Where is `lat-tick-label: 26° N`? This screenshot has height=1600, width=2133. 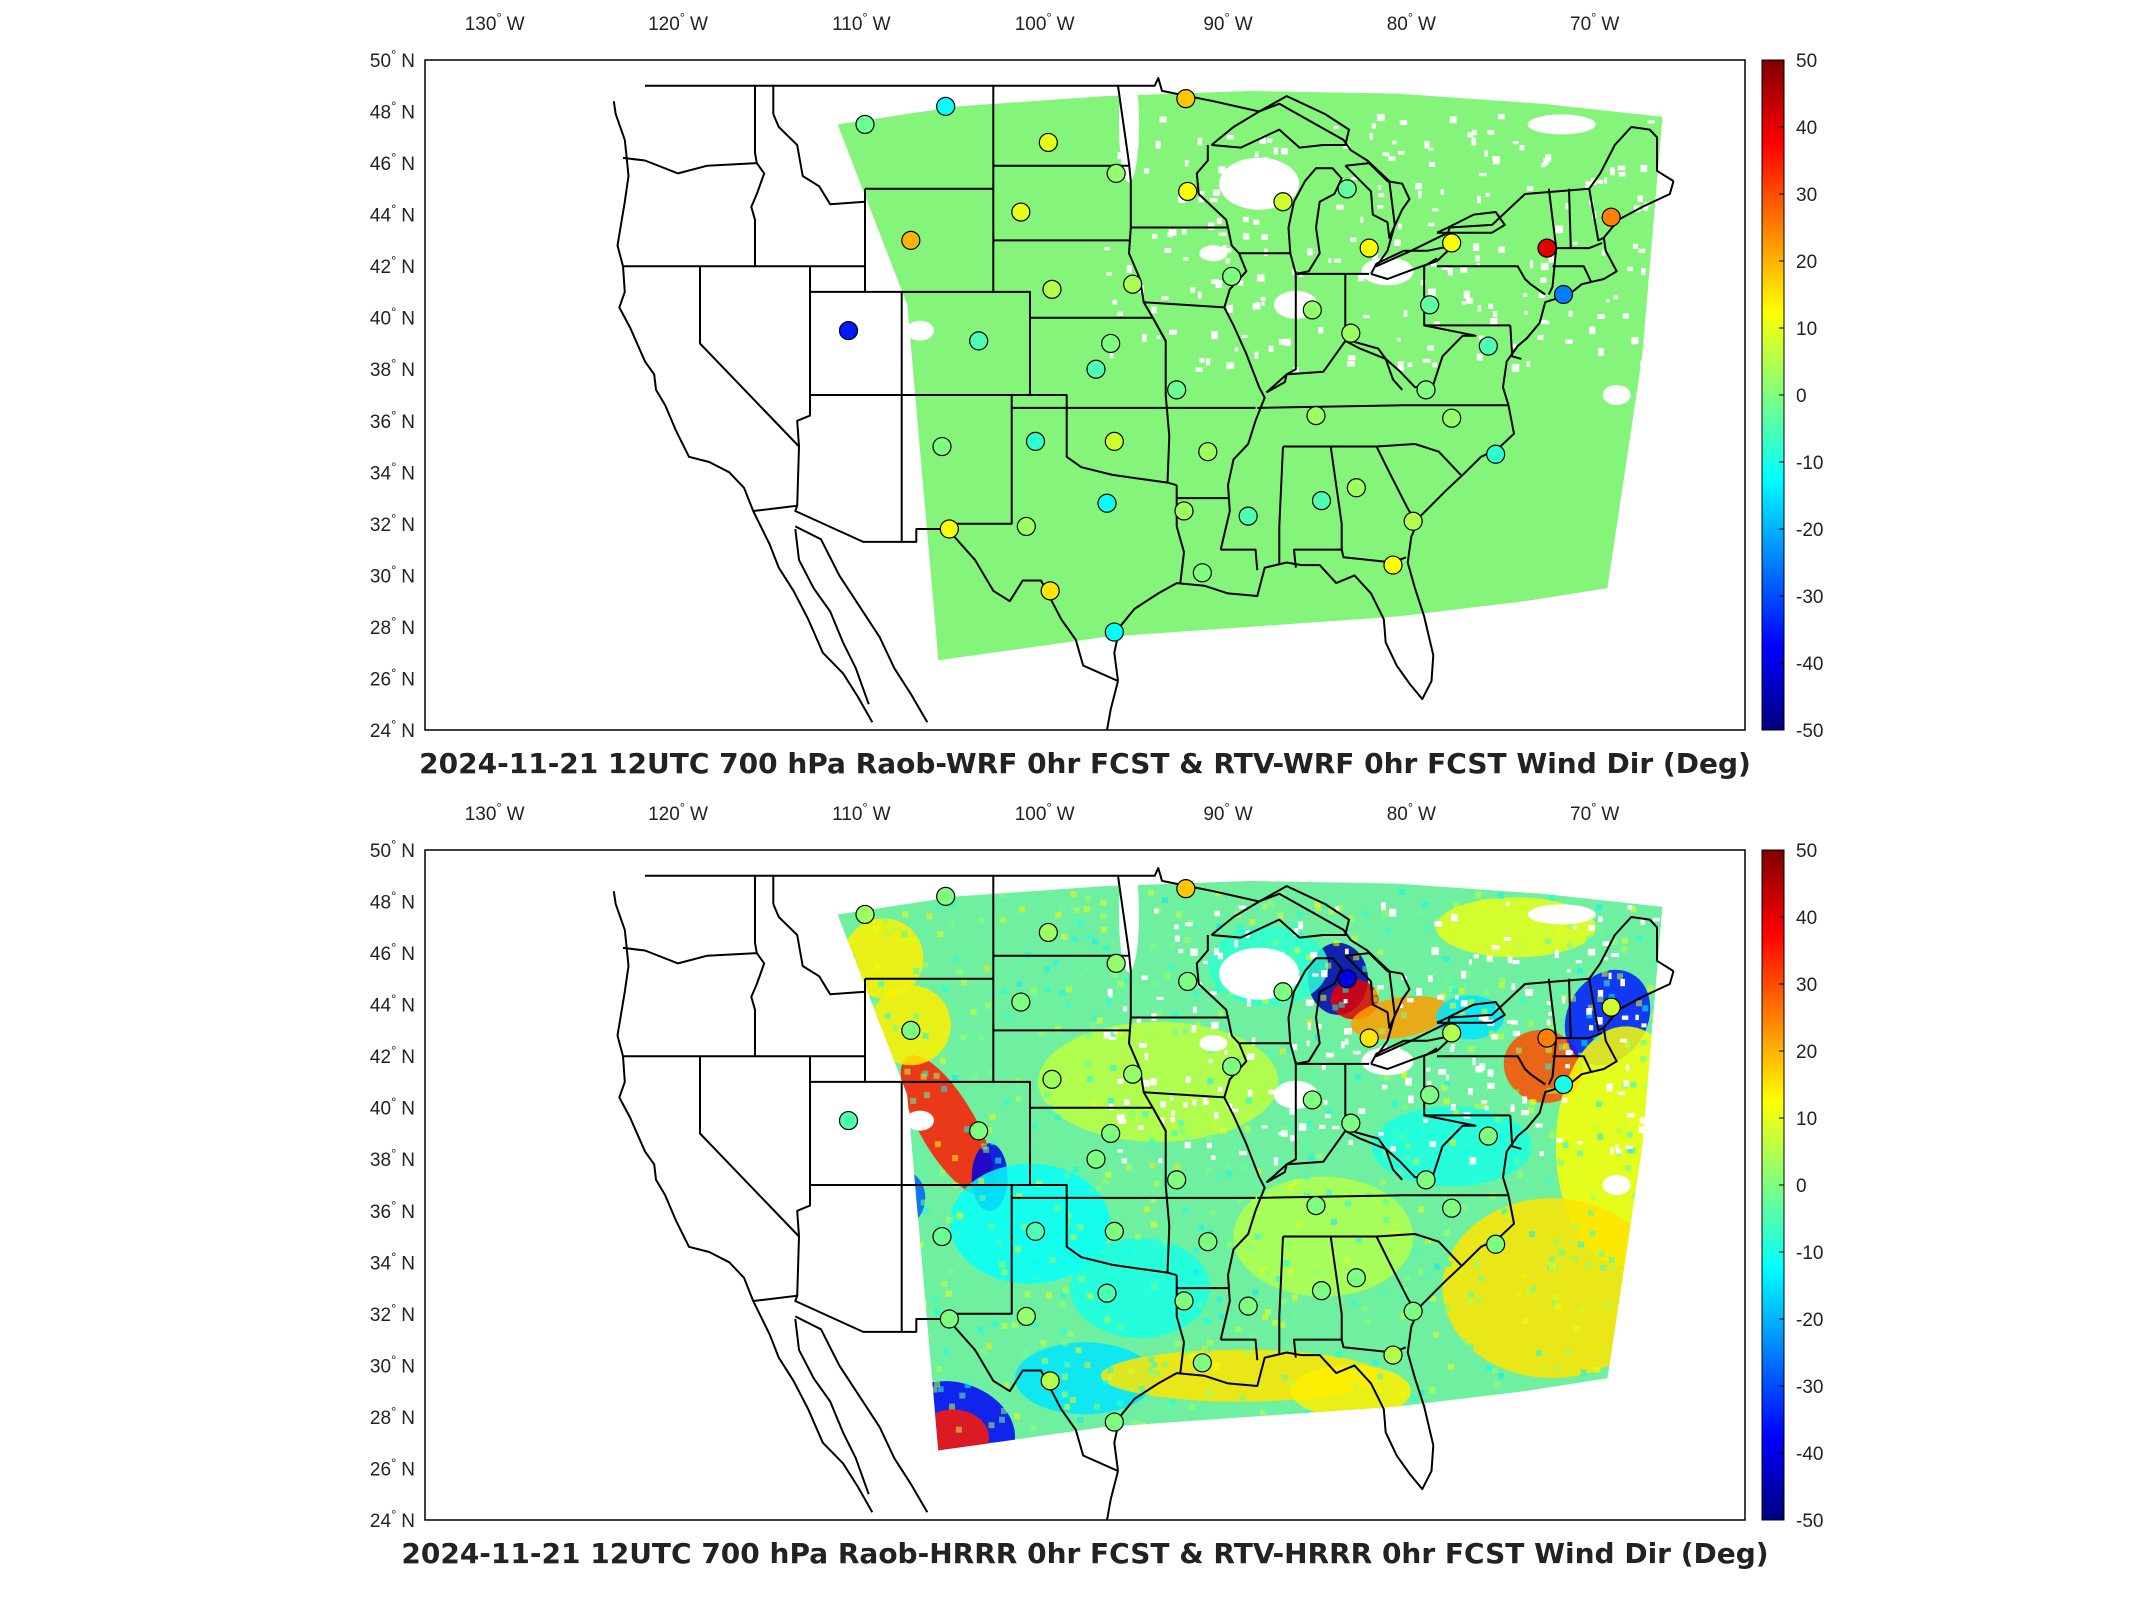
lat-tick-label: 26° N is located at coordinates (392, 1467).